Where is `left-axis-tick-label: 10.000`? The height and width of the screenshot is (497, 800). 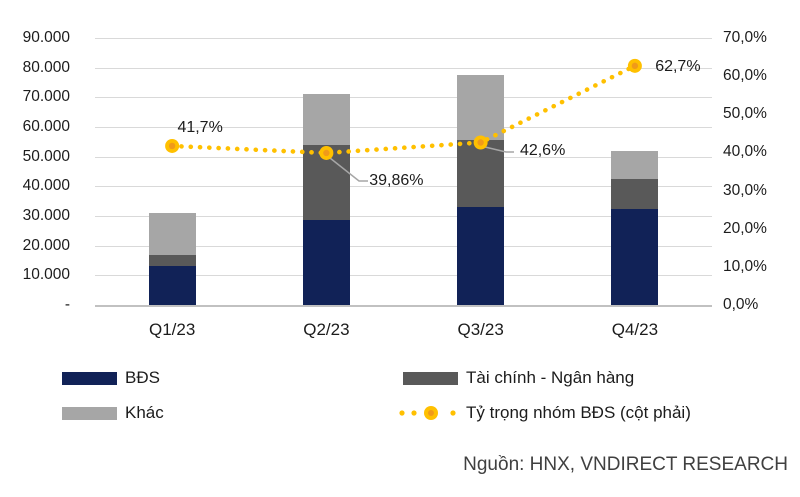
left-axis-tick-label: 10.000 is located at coordinates (46, 275).